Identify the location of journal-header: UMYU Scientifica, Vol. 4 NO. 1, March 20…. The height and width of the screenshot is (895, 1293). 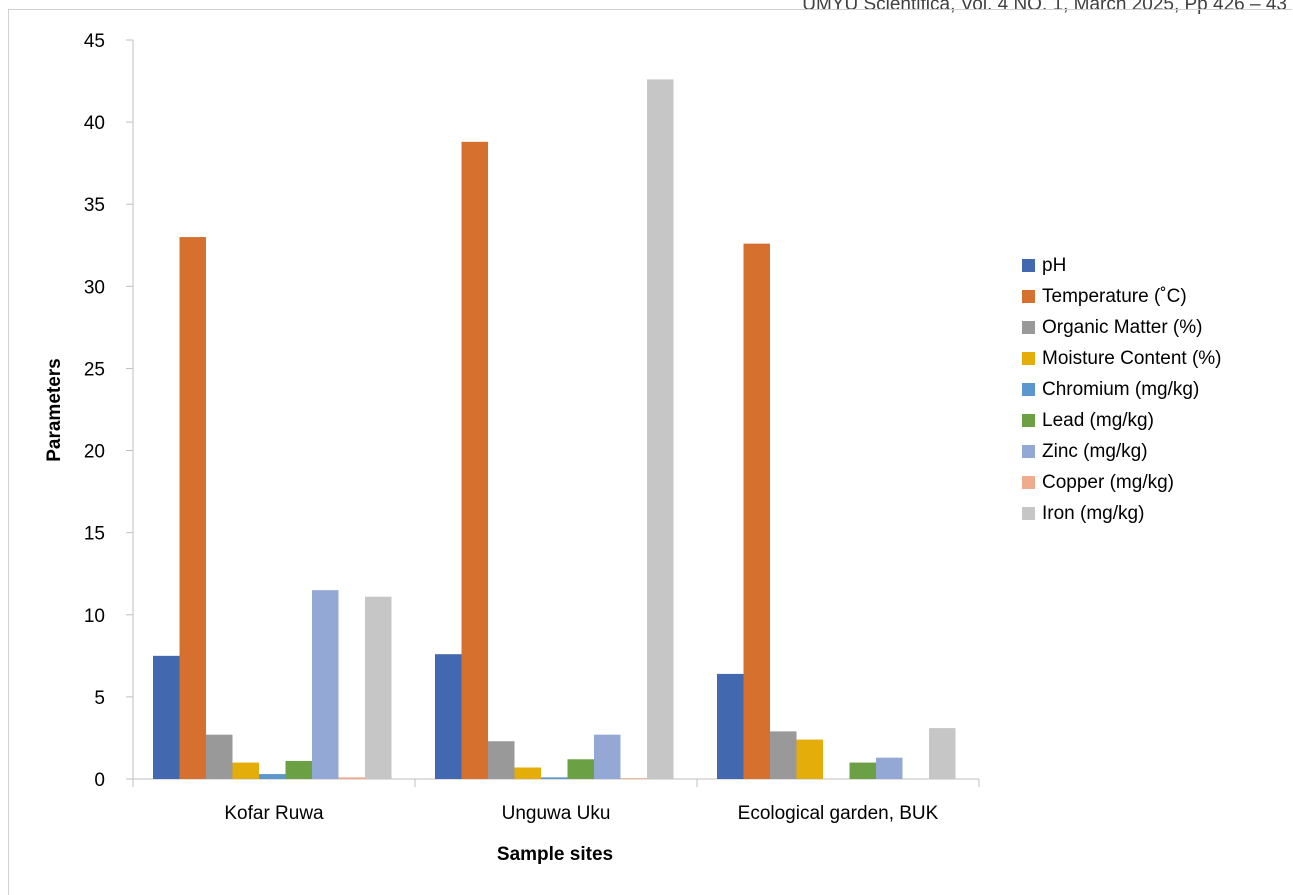
(1044, 7).